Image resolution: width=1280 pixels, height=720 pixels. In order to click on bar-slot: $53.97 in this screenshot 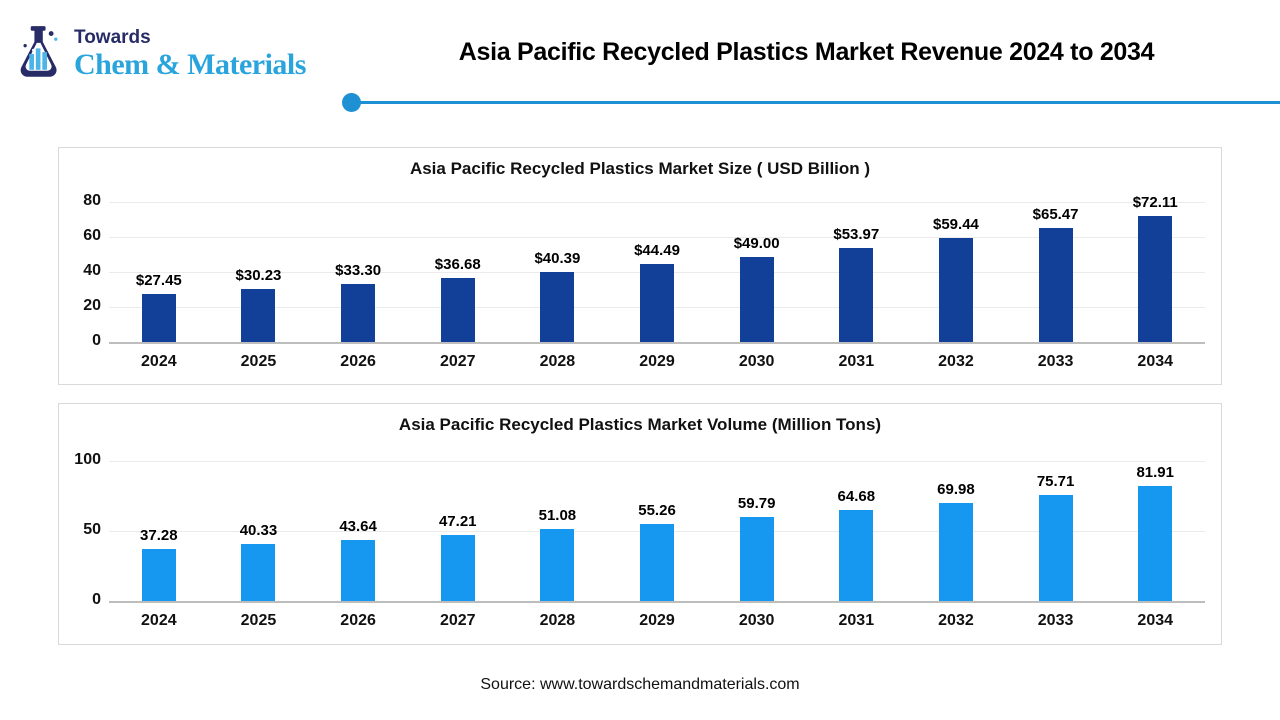, I will do `click(856, 284)`.